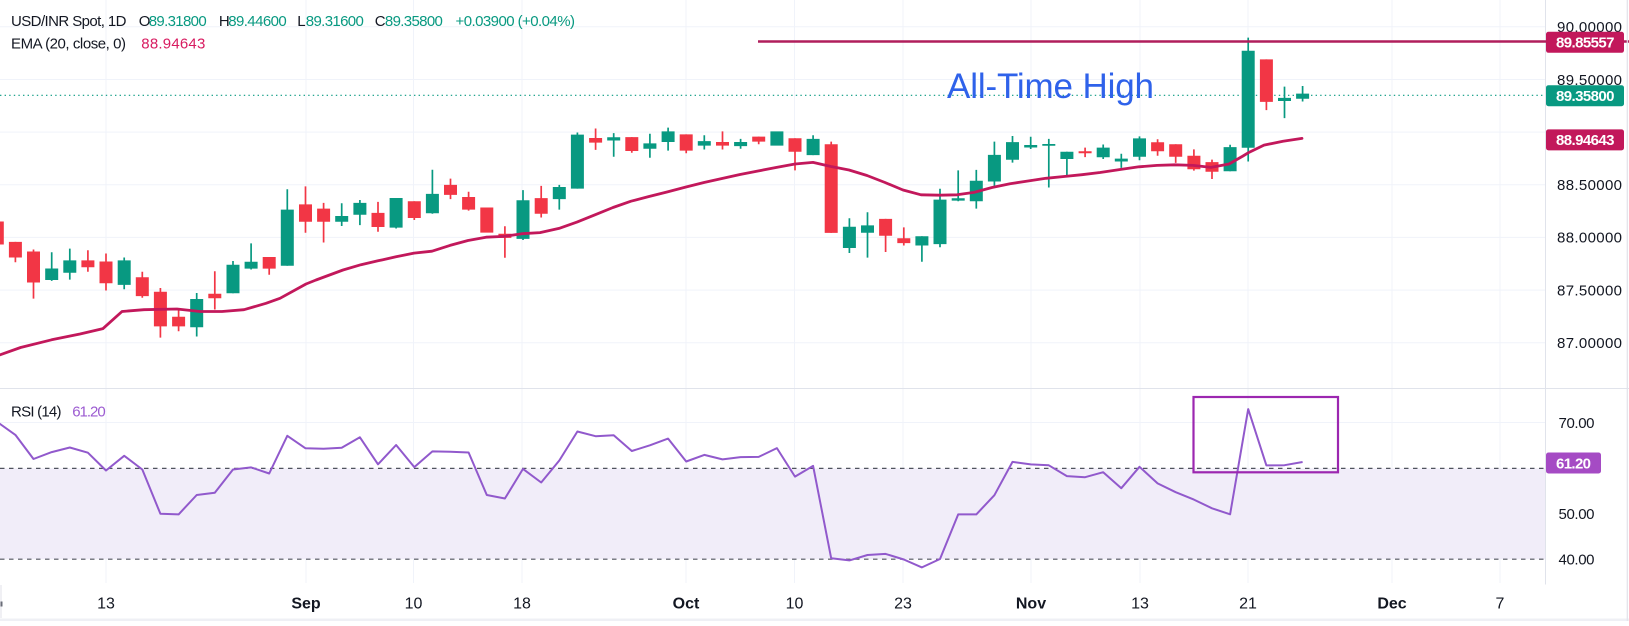  I want to click on svg-text: RSI (14), so click(36, 412).